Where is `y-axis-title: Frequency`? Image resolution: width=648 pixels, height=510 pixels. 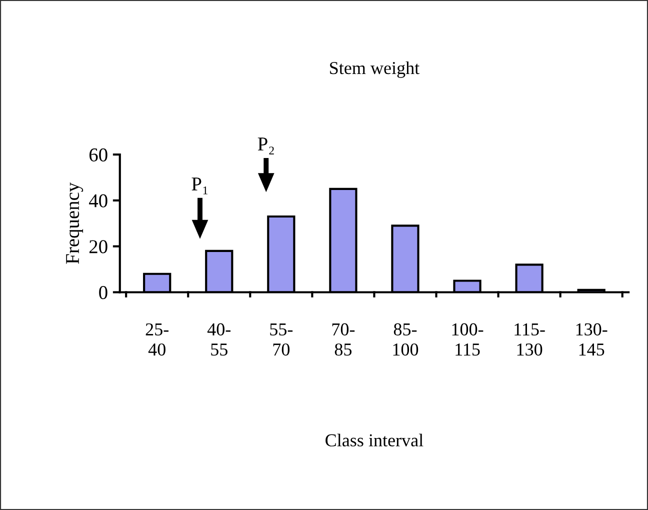 y-axis-title: Frequency is located at coordinates (75, 223).